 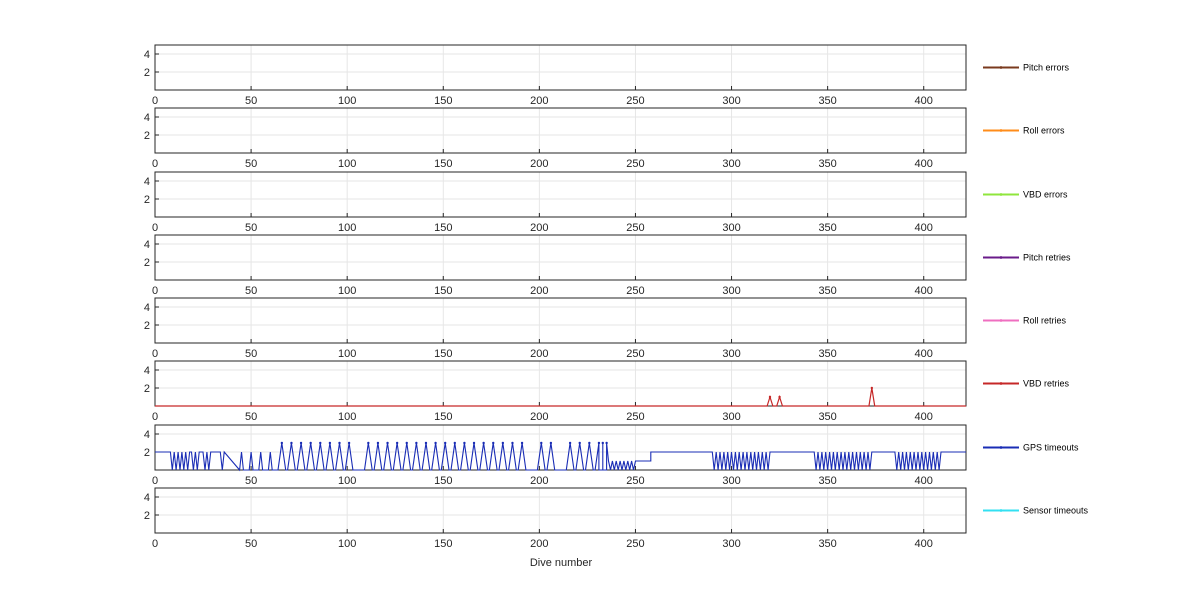 I want to click on x-axis-label: Dive number, so click(x=561, y=563).